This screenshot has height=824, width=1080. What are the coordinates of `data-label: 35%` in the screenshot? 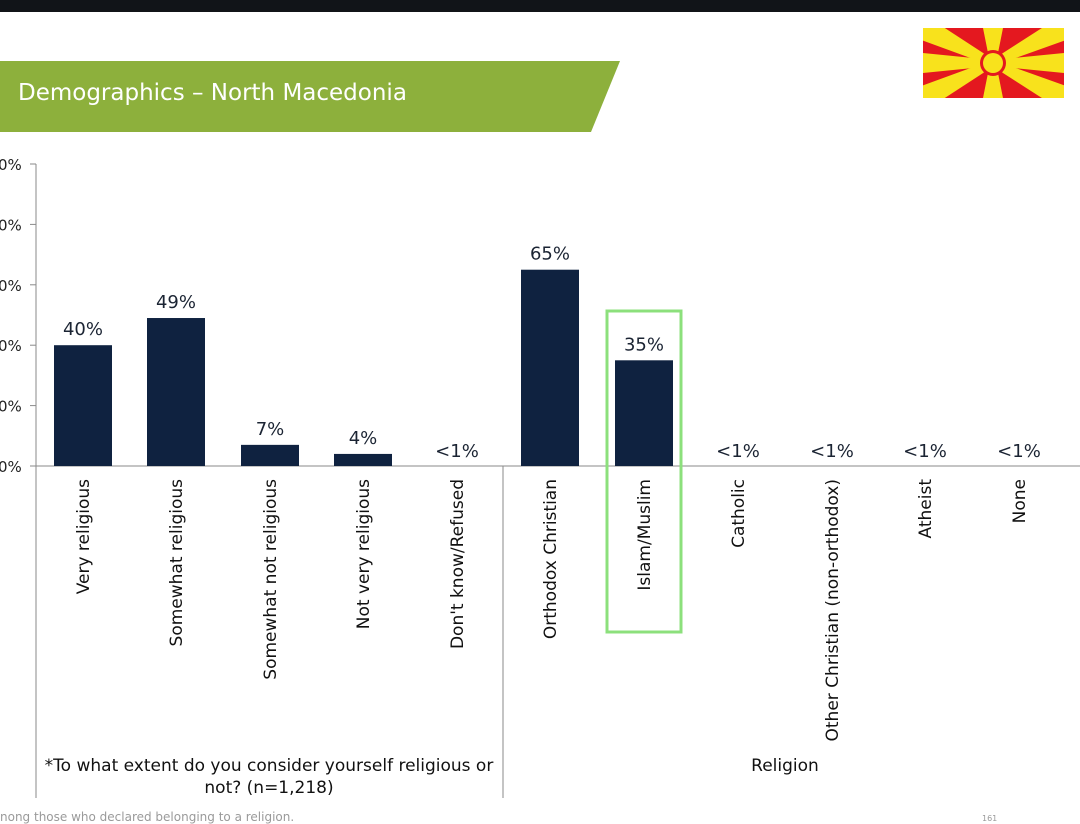 It's located at (644, 344).